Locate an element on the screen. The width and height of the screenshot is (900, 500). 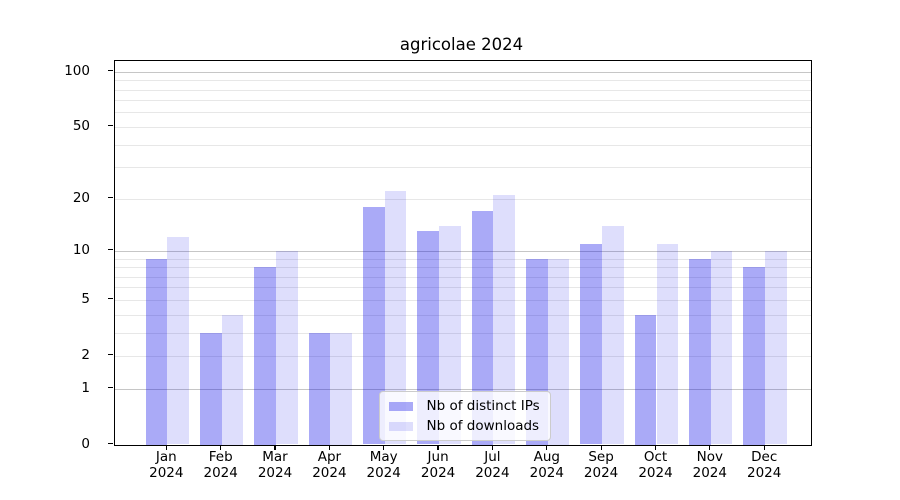
y-tick-label-20: 20 is located at coordinates (81, 197).